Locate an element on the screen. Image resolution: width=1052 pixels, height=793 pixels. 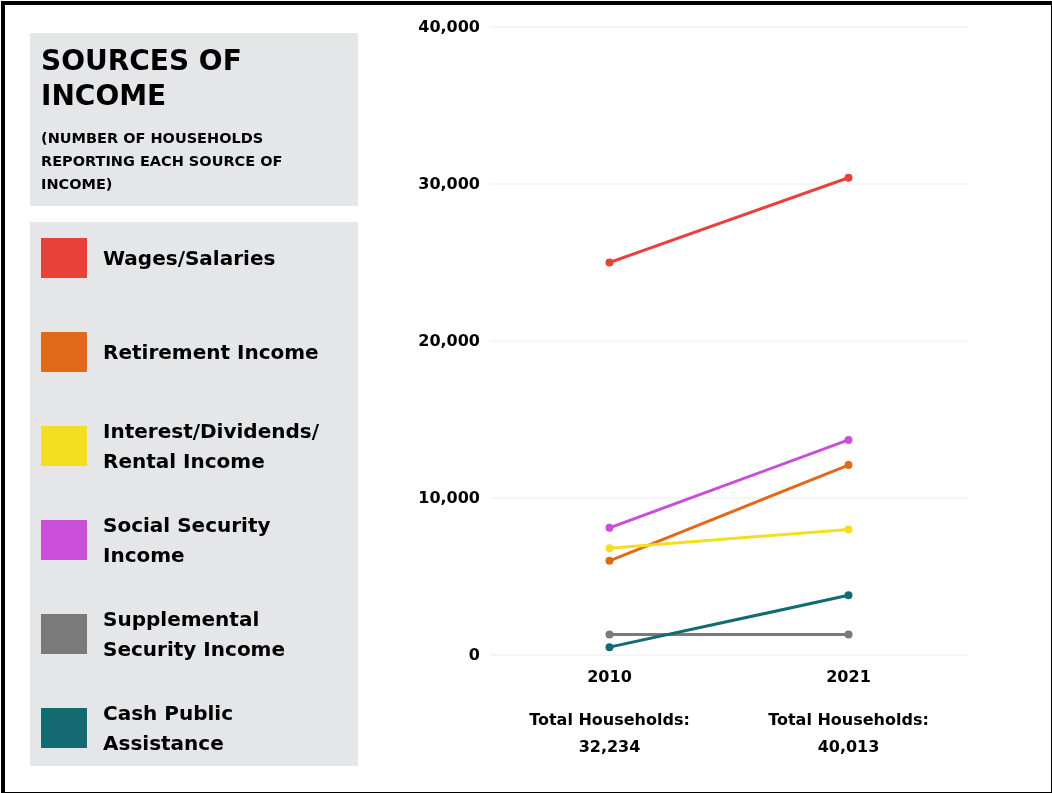
text: SOURCES OF INCOME is located at coordinates (141, 78).